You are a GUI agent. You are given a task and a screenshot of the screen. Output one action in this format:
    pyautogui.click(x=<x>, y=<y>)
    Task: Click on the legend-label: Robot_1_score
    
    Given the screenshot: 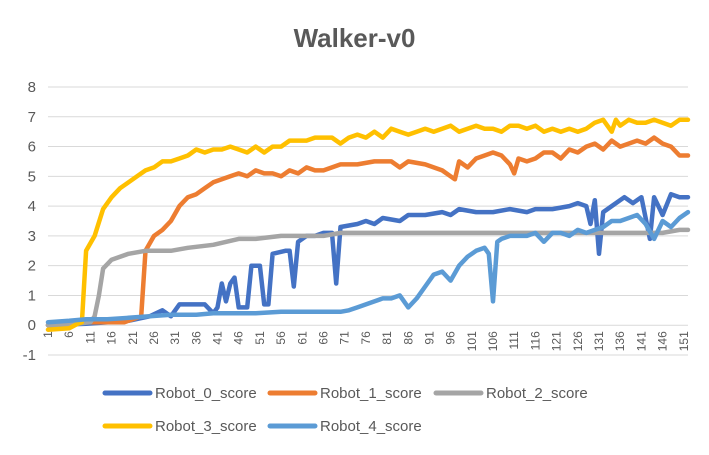 What is the action you would take?
    pyautogui.click(x=371, y=393)
    